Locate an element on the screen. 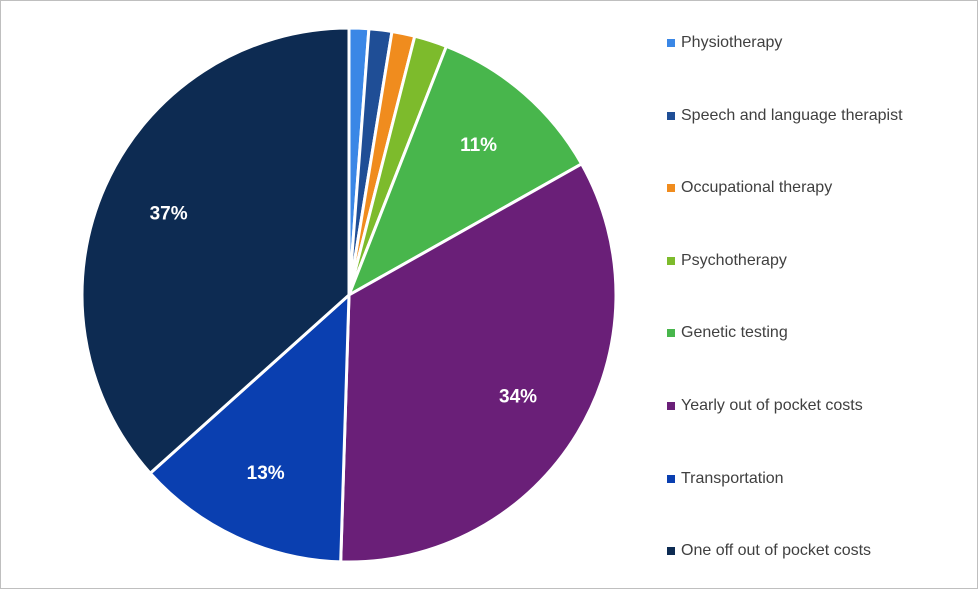 The height and width of the screenshot is (591, 980). data-label: 37% is located at coordinates (169, 213).